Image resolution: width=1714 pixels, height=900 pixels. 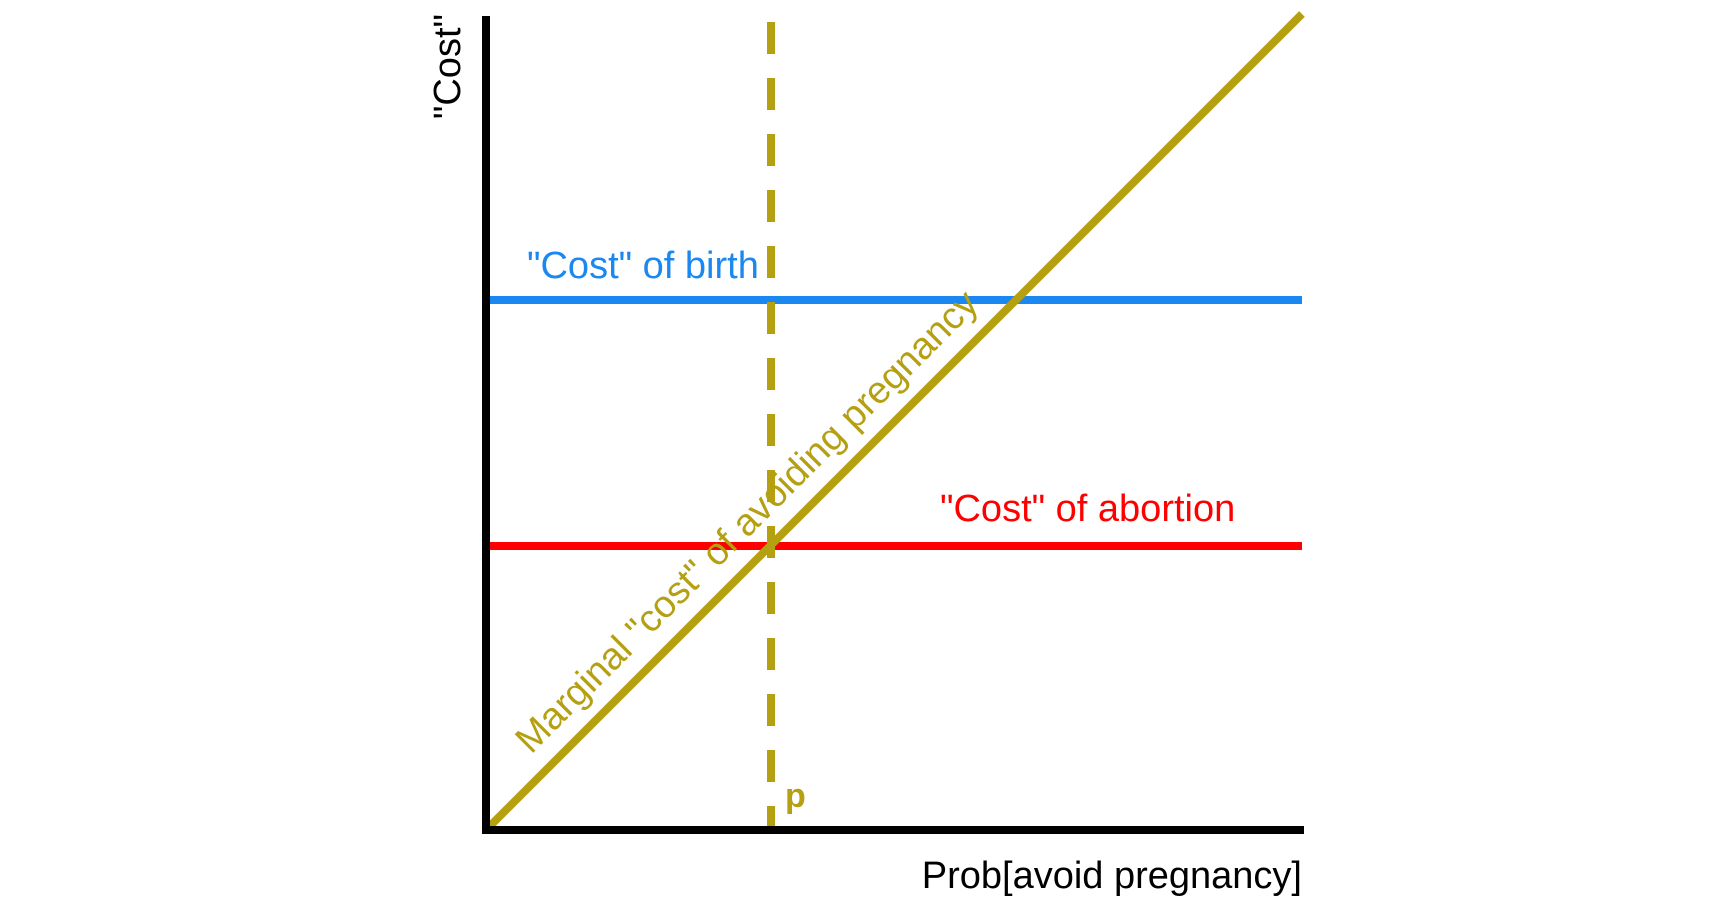 What do you see at coordinates (795, 796) in the screenshot?
I see `p-label: p` at bounding box center [795, 796].